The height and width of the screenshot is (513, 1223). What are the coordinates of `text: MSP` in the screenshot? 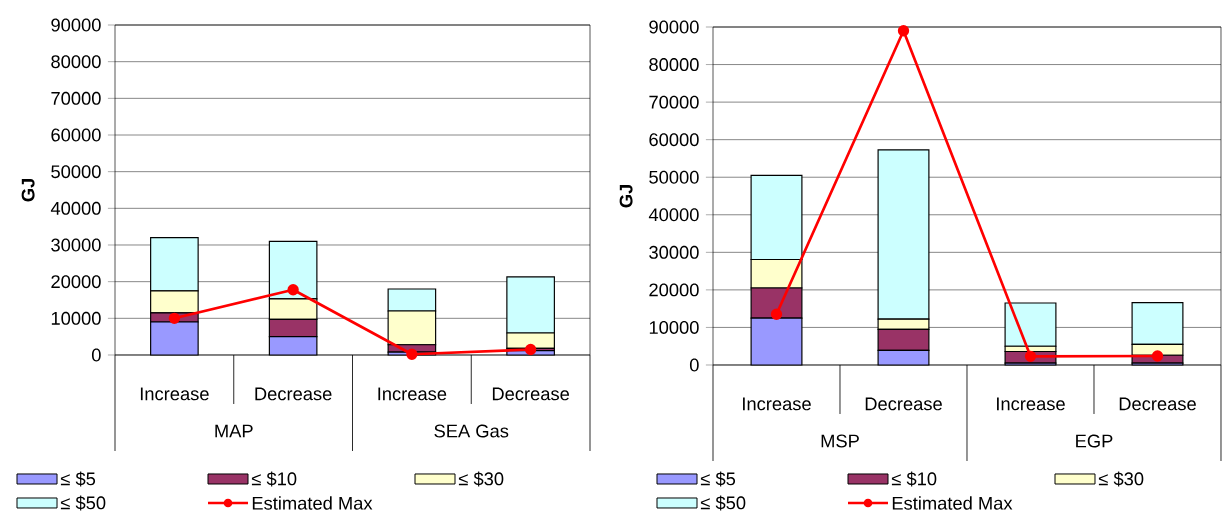 It's located at (840, 441).